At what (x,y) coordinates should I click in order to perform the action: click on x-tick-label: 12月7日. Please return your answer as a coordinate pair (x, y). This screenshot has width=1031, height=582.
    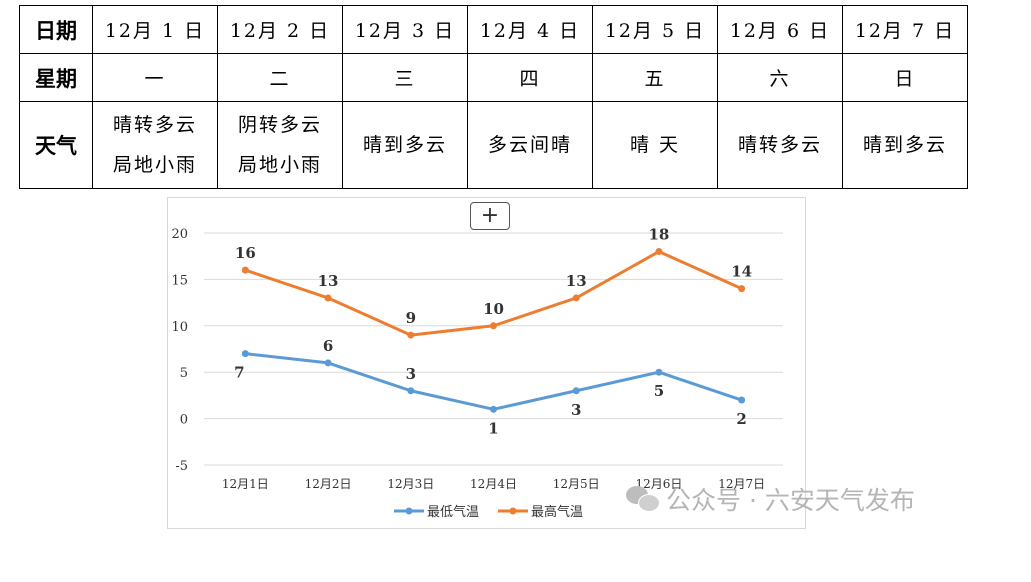
    Looking at the image, I should click on (741, 484).